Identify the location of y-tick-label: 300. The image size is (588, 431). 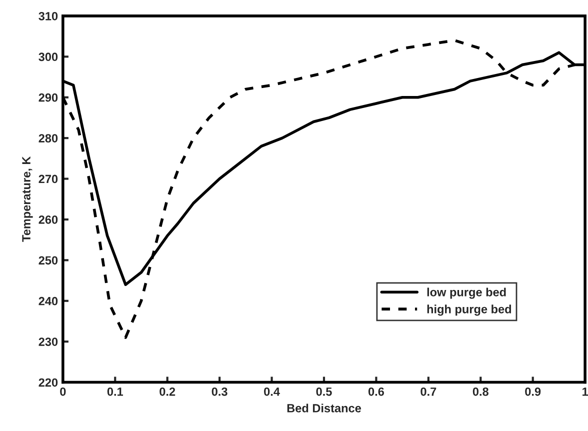
(48, 57).